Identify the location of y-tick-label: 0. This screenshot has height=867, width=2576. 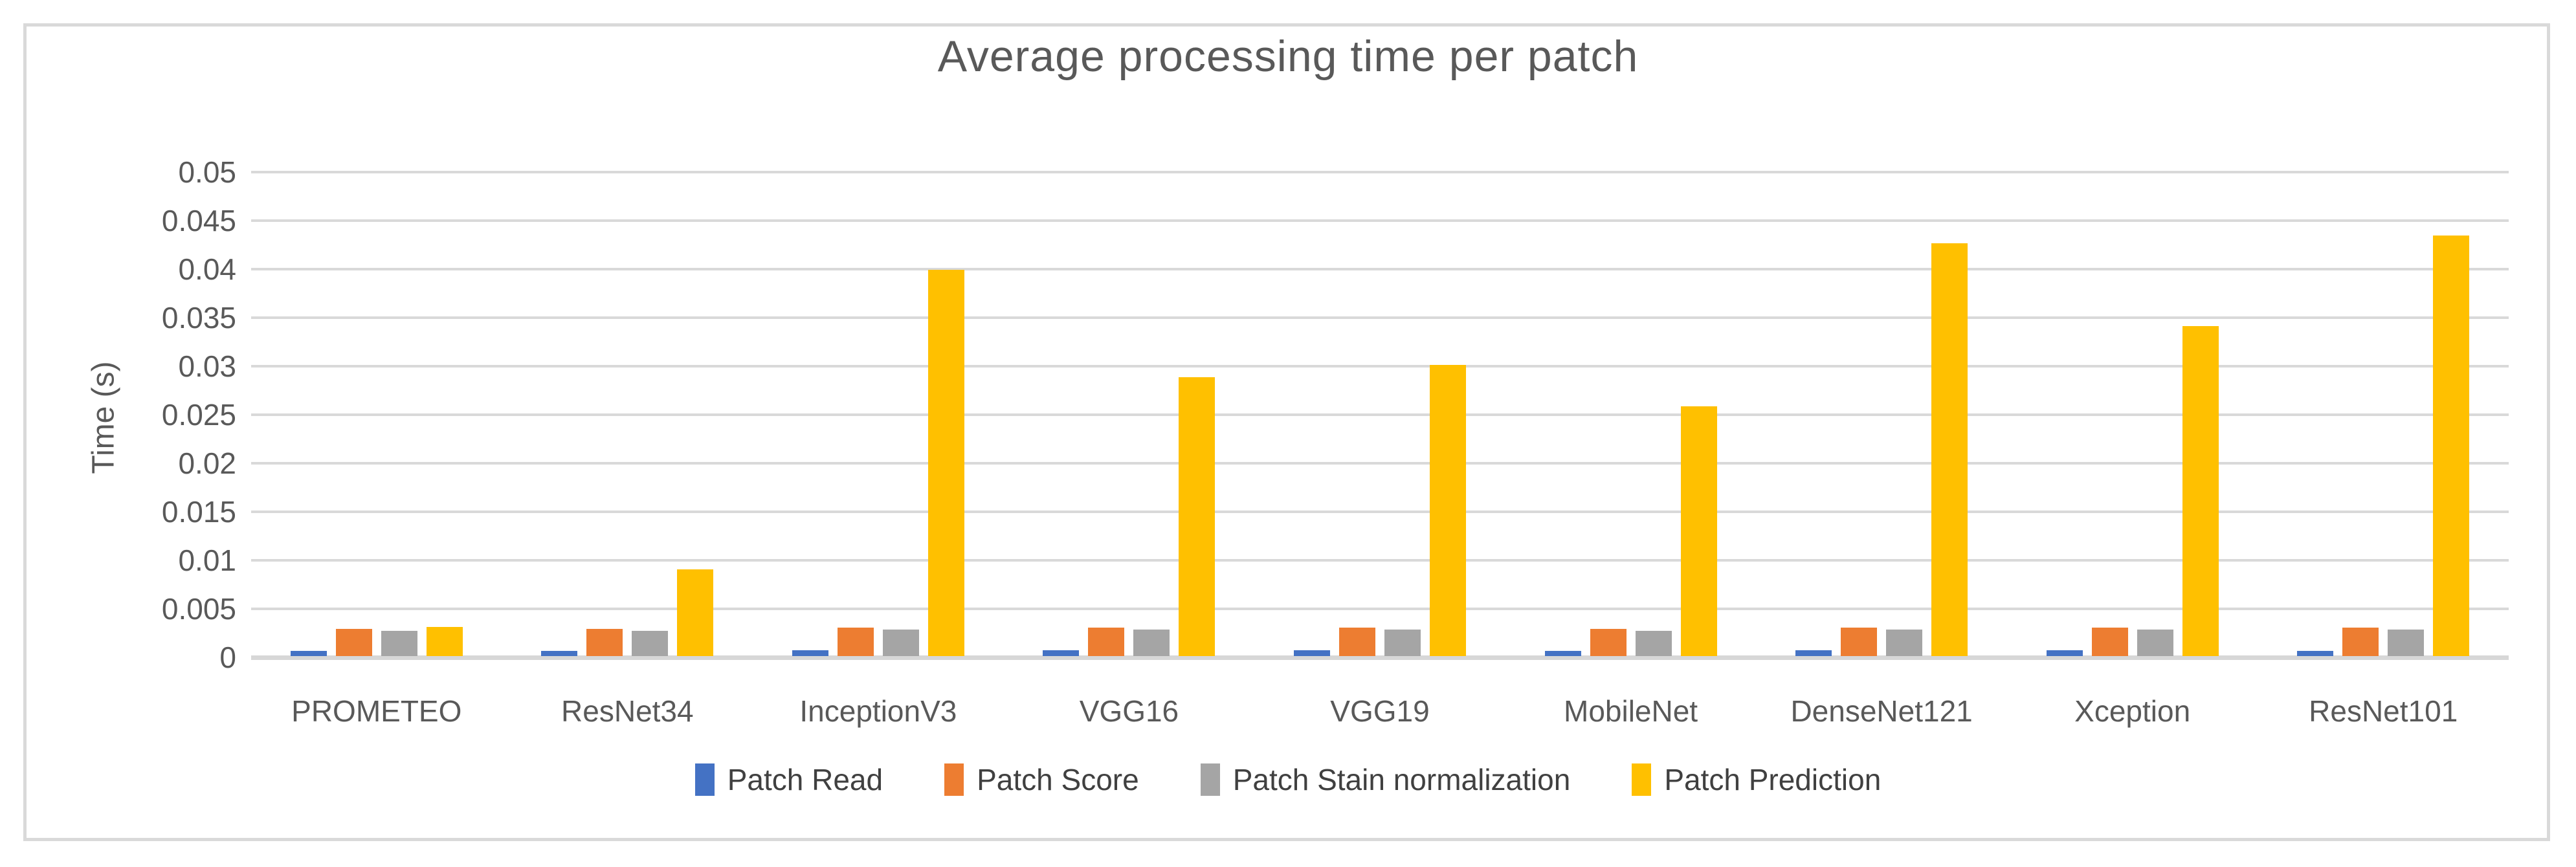
(227, 657).